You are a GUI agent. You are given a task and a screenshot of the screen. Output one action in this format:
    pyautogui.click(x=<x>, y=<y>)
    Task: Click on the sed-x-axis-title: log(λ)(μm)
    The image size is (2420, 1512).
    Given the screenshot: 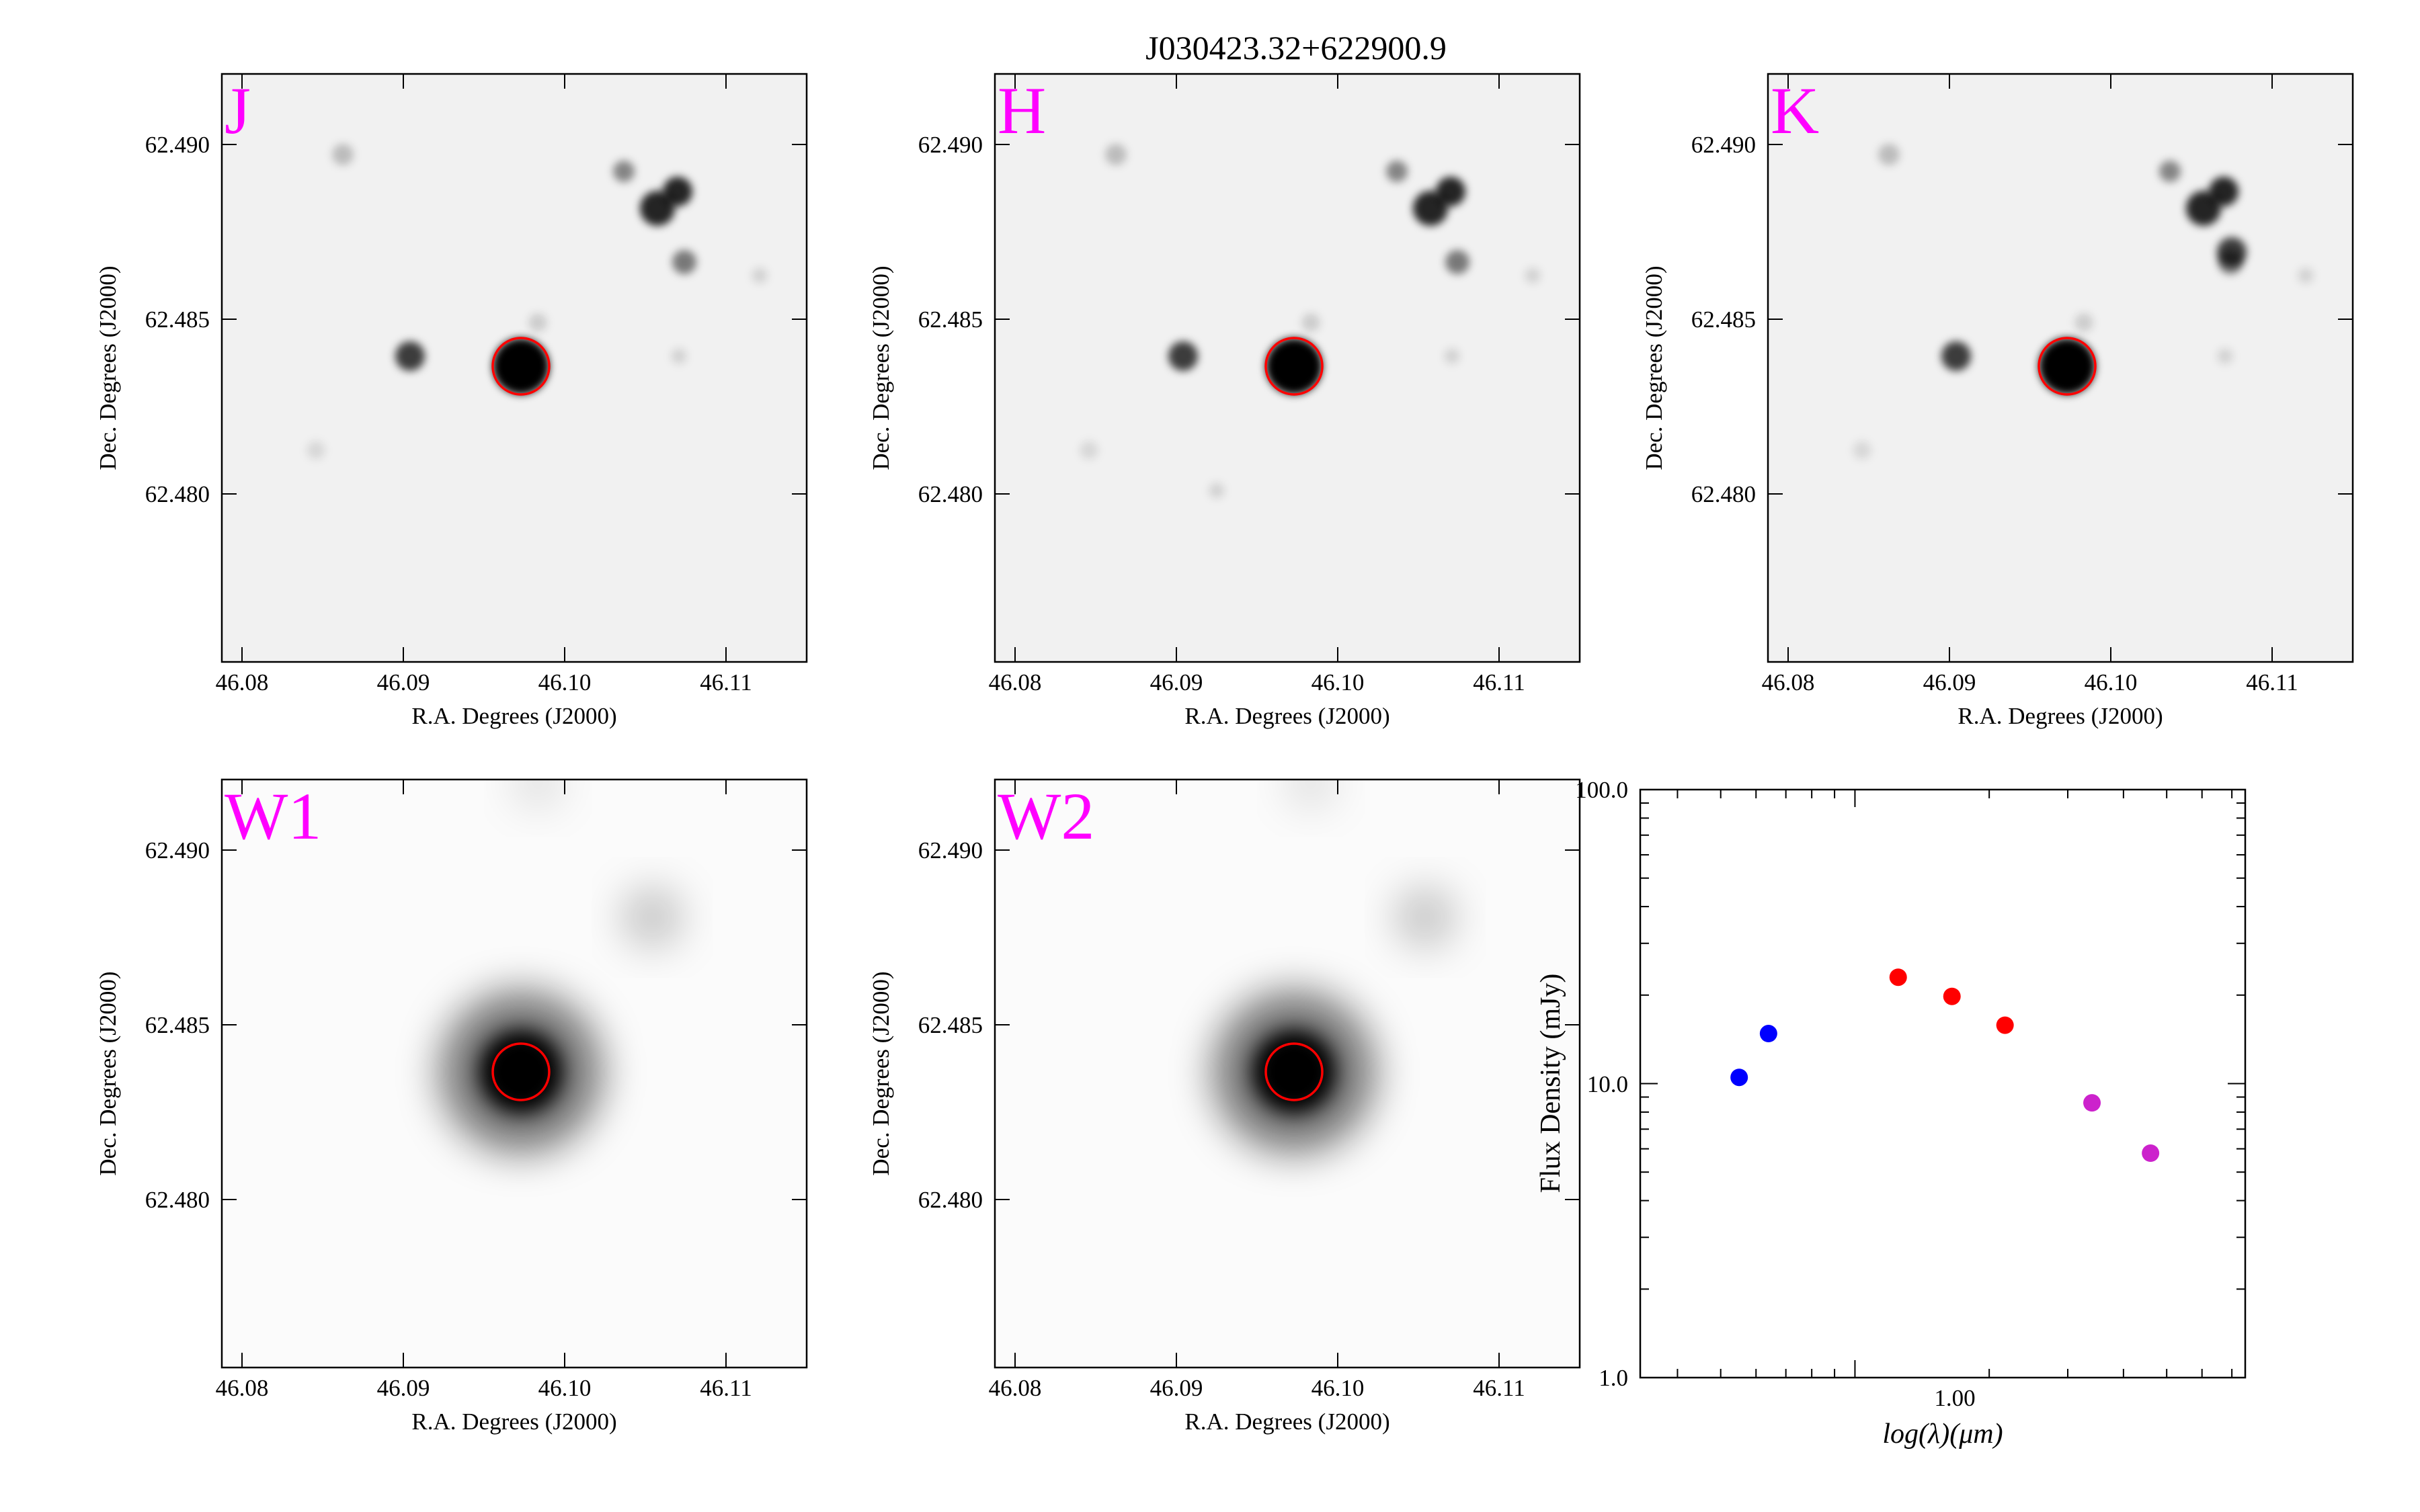 What is the action you would take?
    pyautogui.click(x=1943, y=1435)
    